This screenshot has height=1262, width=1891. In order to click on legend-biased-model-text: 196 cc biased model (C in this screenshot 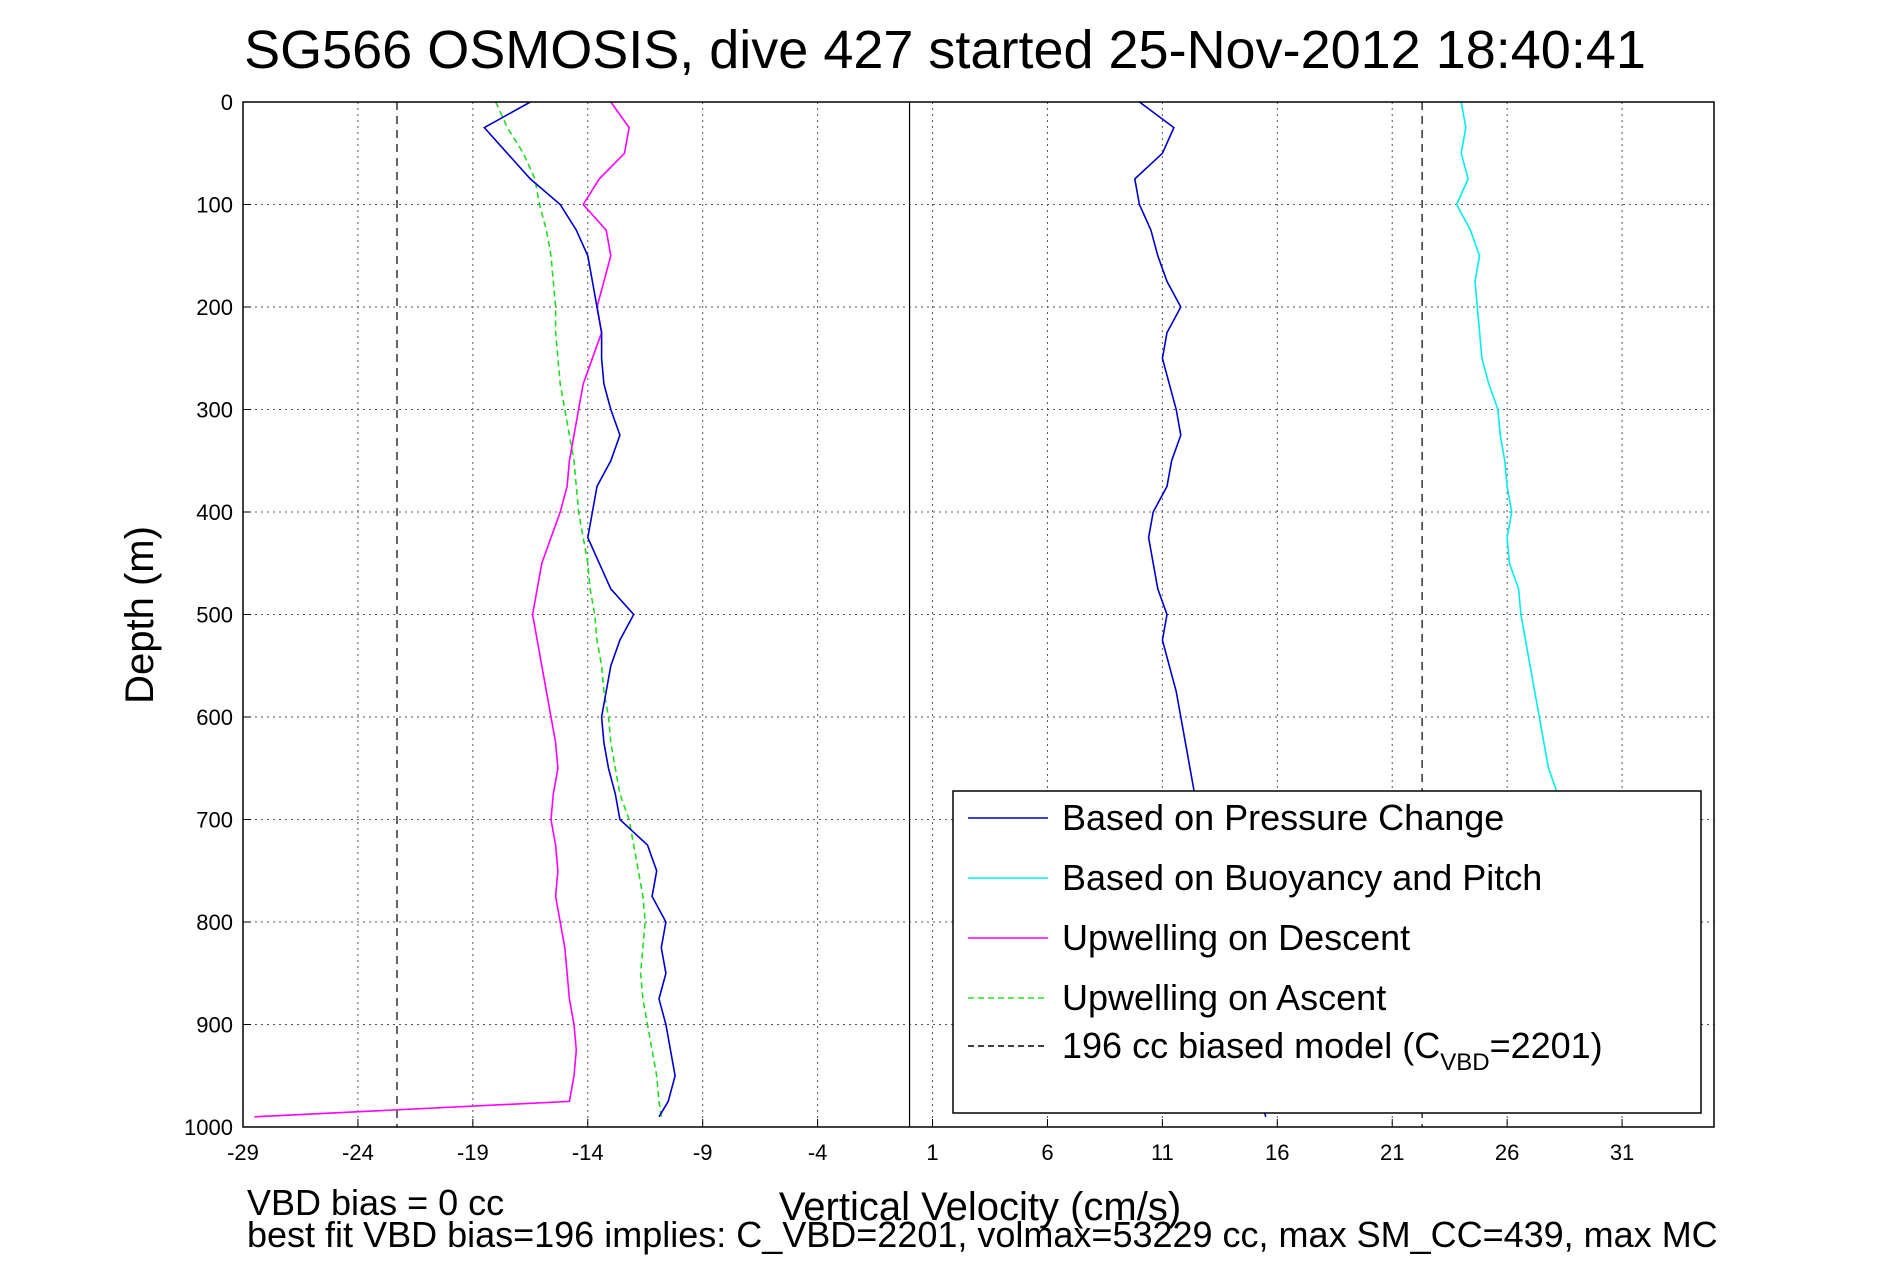, I will do `click(1251, 1045)`.